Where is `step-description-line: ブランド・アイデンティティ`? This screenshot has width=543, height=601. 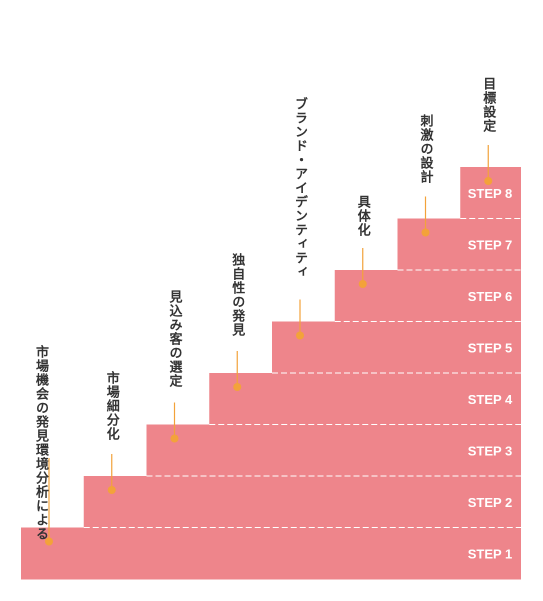
step-description-line: ブランド・アイデンティティ is located at coordinates (299, 187).